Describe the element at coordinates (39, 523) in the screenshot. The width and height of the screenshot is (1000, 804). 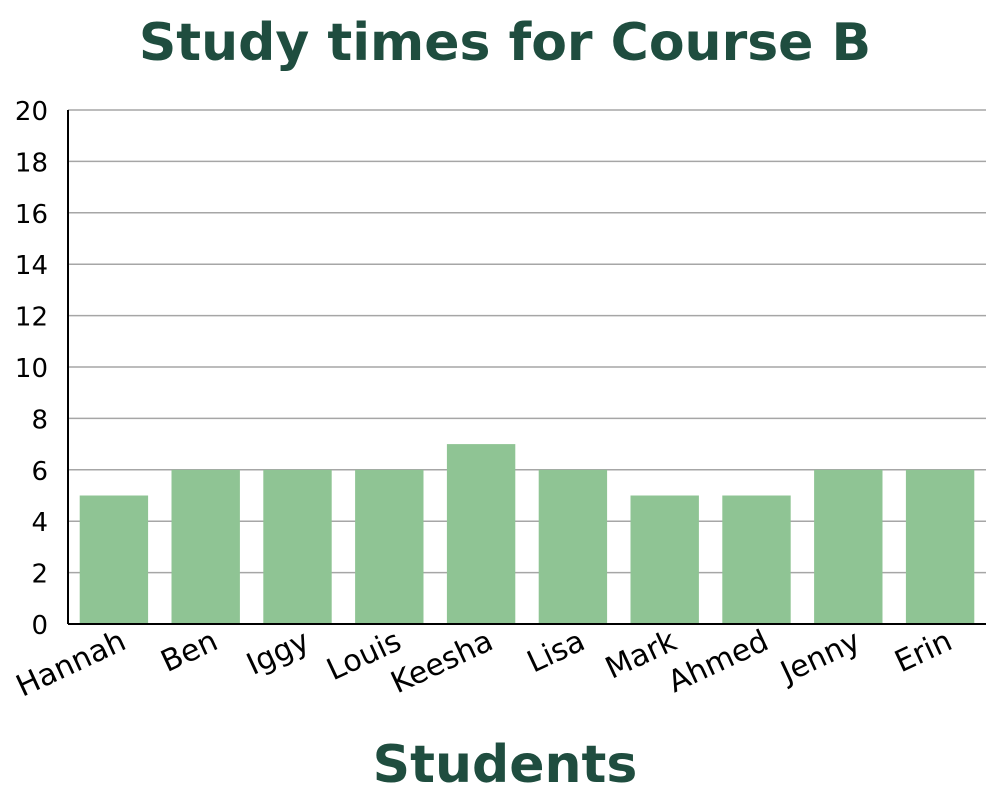
I see `y-tick-label: 4` at that location.